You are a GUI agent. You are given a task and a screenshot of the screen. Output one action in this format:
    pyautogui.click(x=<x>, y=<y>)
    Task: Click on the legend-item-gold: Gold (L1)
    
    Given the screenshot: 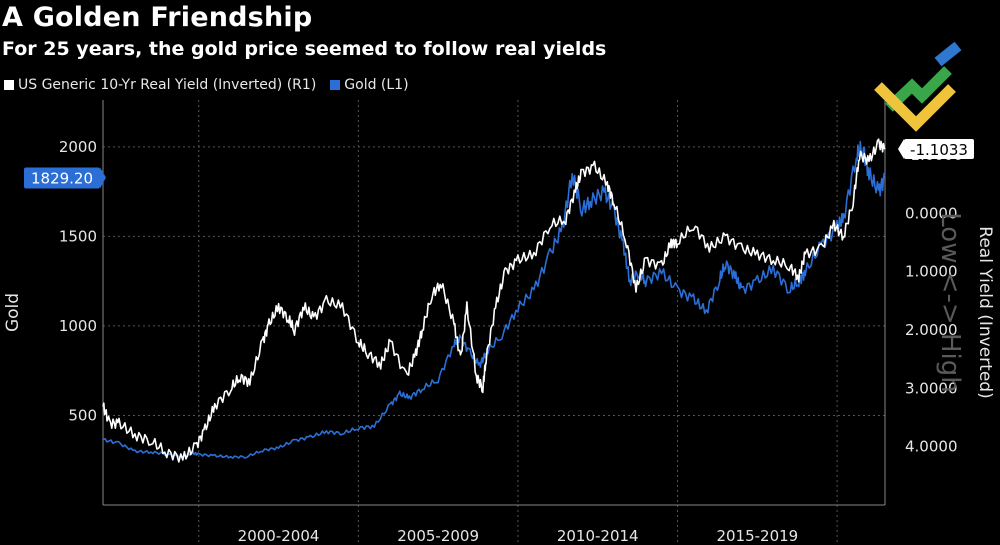 What is the action you would take?
    pyautogui.click(x=369, y=85)
    